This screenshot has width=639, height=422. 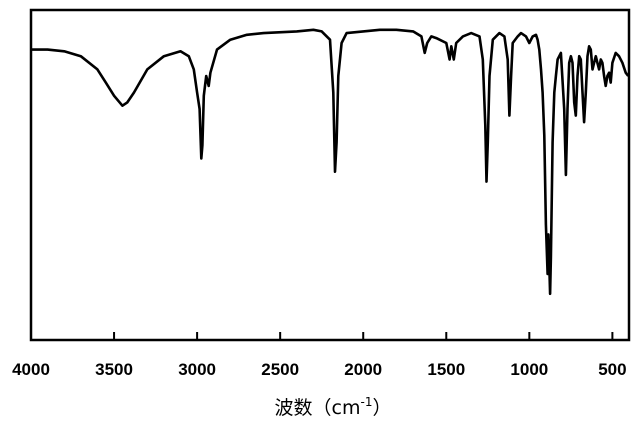 What do you see at coordinates (114, 369) in the screenshot?
I see `x-tick-label: 3500` at bounding box center [114, 369].